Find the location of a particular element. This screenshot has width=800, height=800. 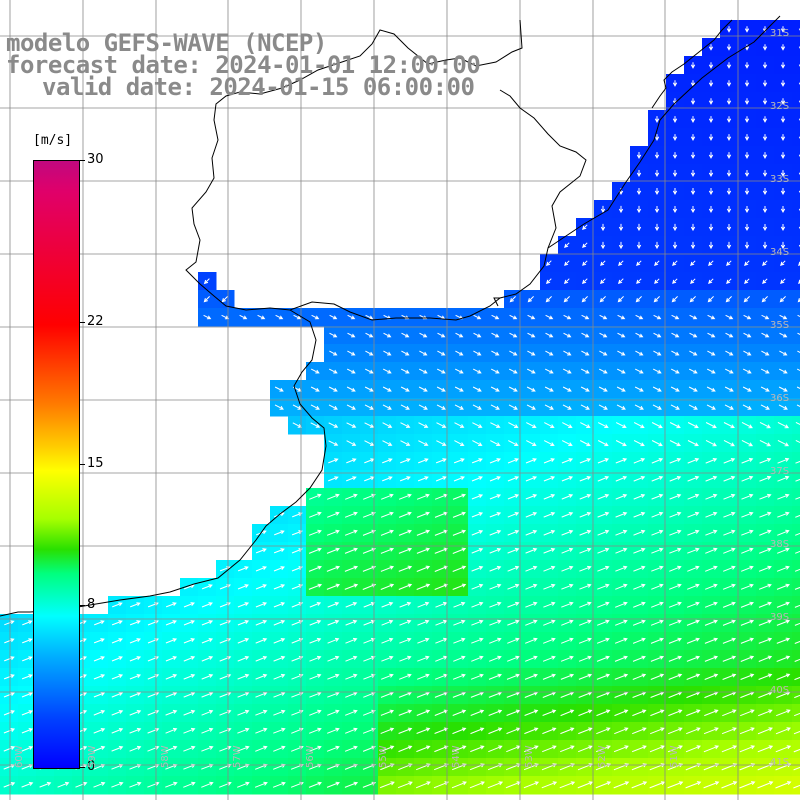

longitude-label: 53W is located at coordinates (529, 756).